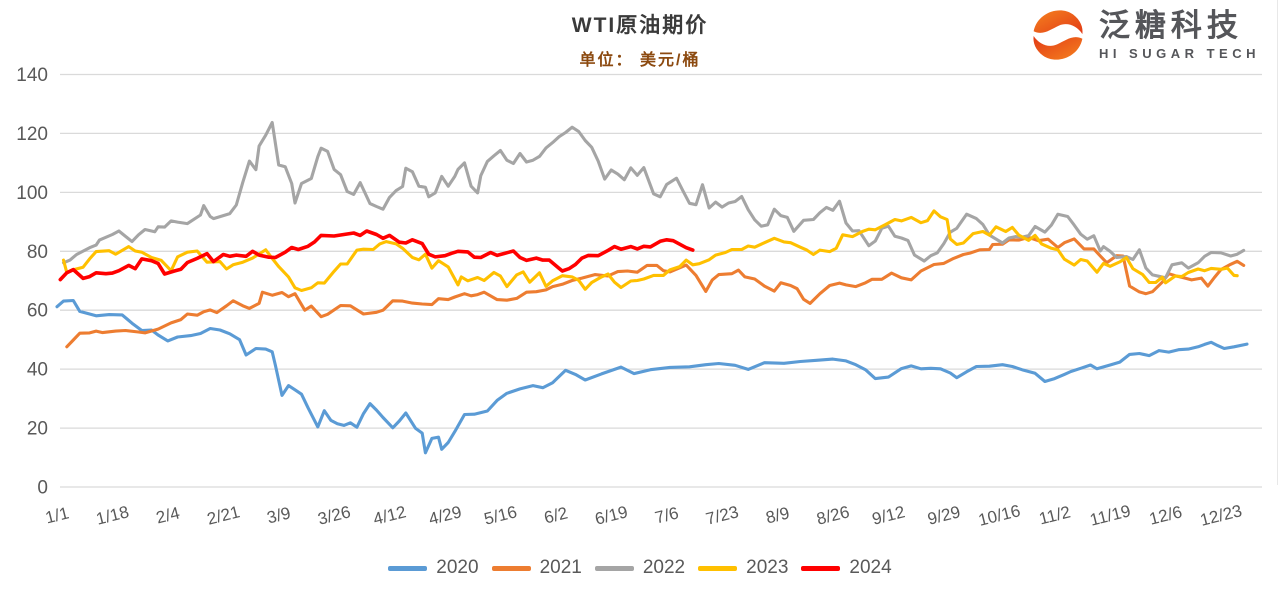 The width and height of the screenshot is (1280, 595). Describe the element at coordinates (1054, 515) in the screenshot. I see `xtick-label-11-2: 11/2` at that location.